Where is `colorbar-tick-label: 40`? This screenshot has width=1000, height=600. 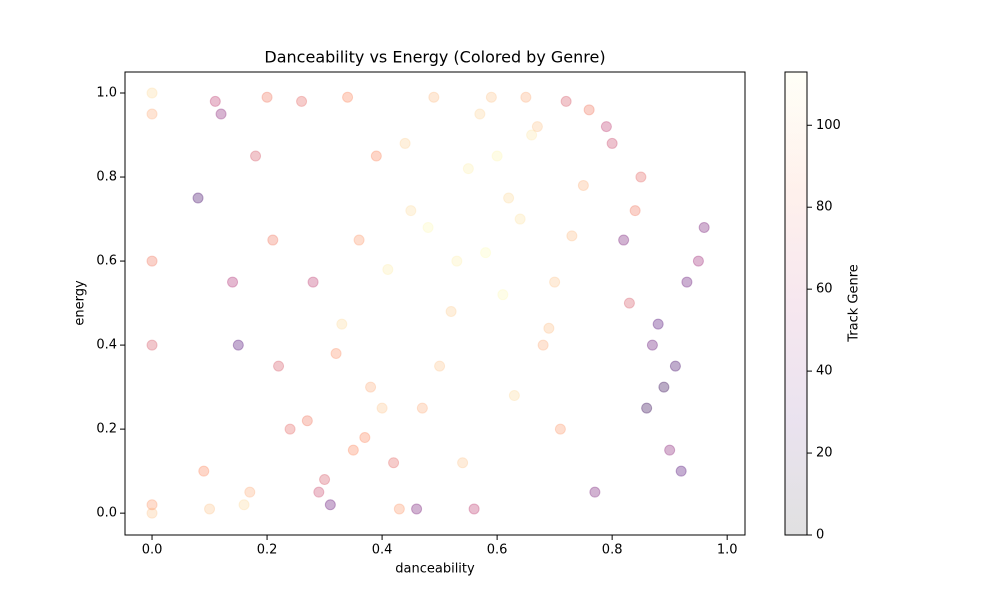 colorbar-tick-label: 40 is located at coordinates (824, 371).